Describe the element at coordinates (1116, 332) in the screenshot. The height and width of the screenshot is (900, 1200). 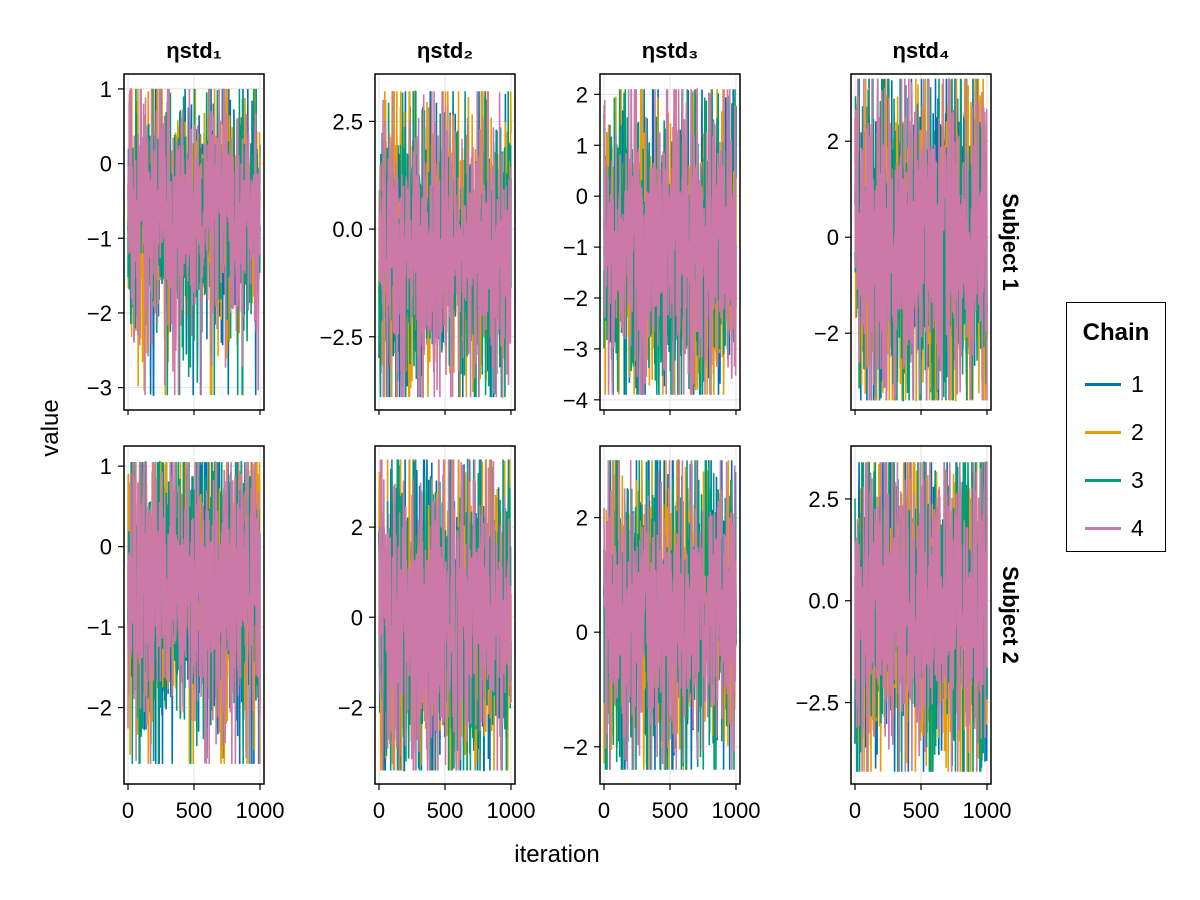
I see `legend-title: Chain` at that location.